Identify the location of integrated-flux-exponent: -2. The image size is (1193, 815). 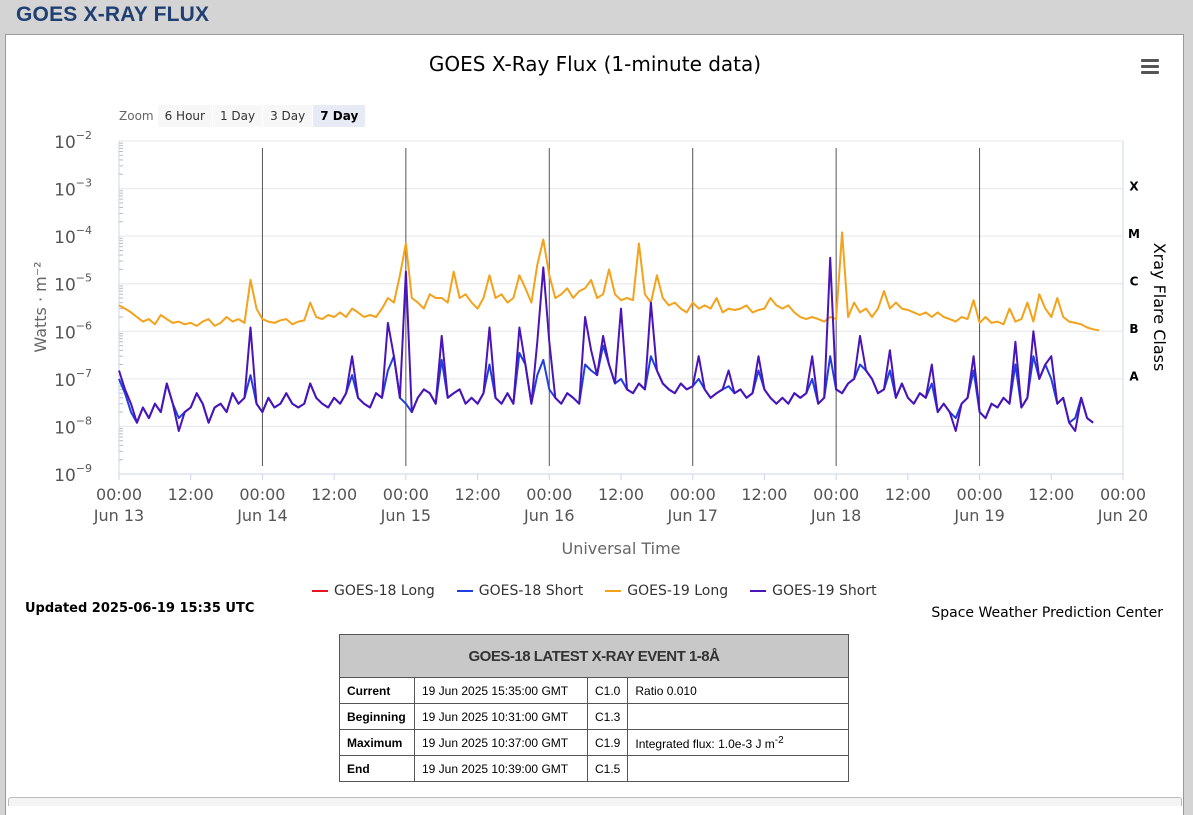
(779, 740).